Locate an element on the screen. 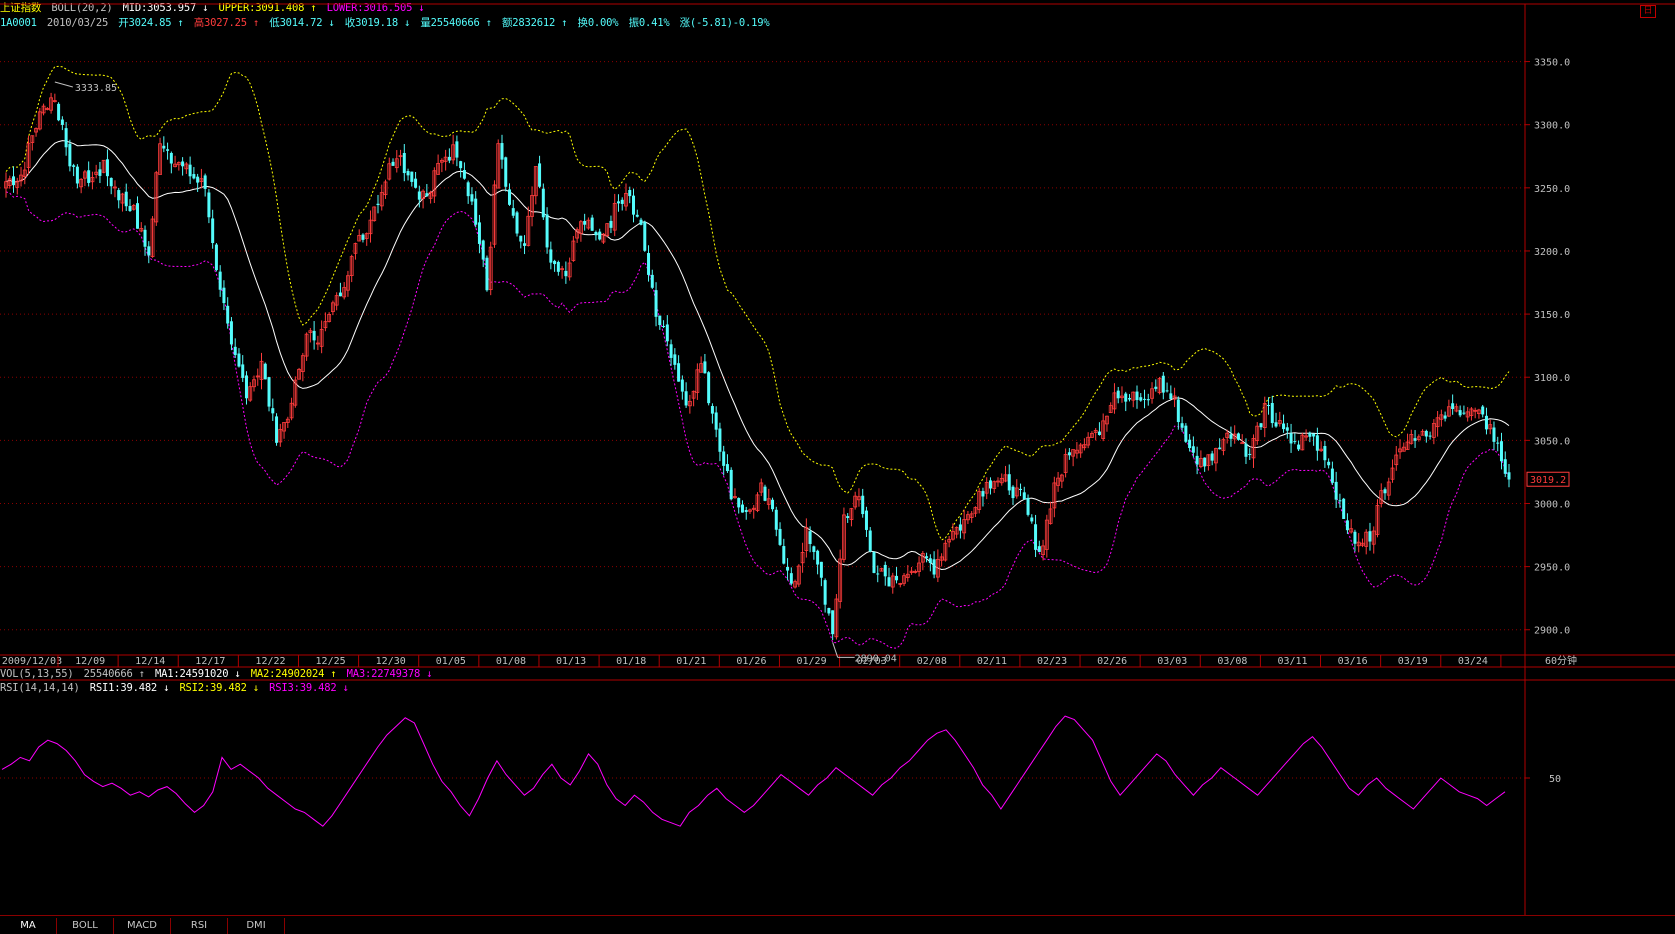  tab-dmi: DMI is located at coordinates (256, 926).